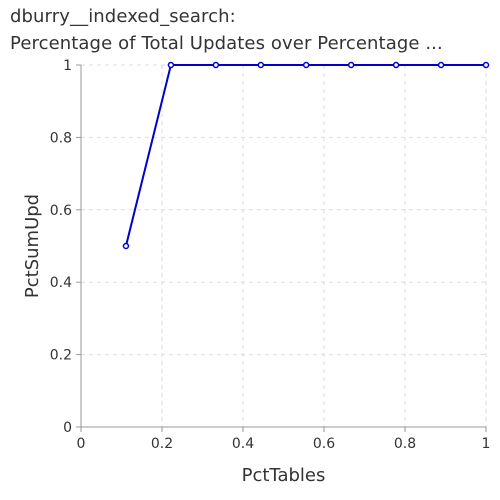 The width and height of the screenshot is (500, 500). What do you see at coordinates (284, 475) in the screenshot?
I see `x-axis-label: PctTables` at bounding box center [284, 475].